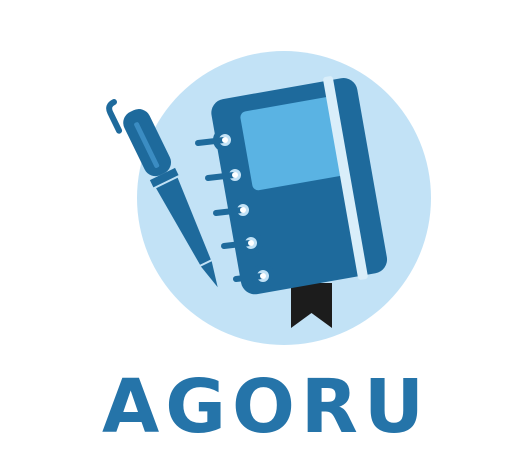 The image size is (532, 469). Describe the element at coordinates (311, 305) in the screenshot. I see `bookmark-ribbon` at that location.